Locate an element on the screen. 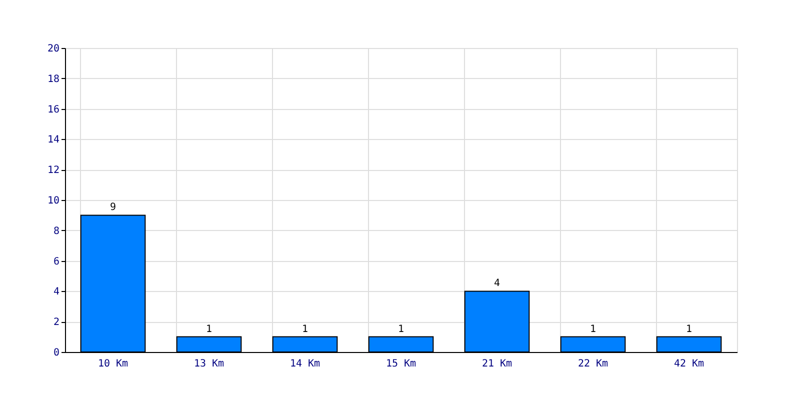 This screenshot has height=400, width=800. y-tick-label: 20 is located at coordinates (53, 49).